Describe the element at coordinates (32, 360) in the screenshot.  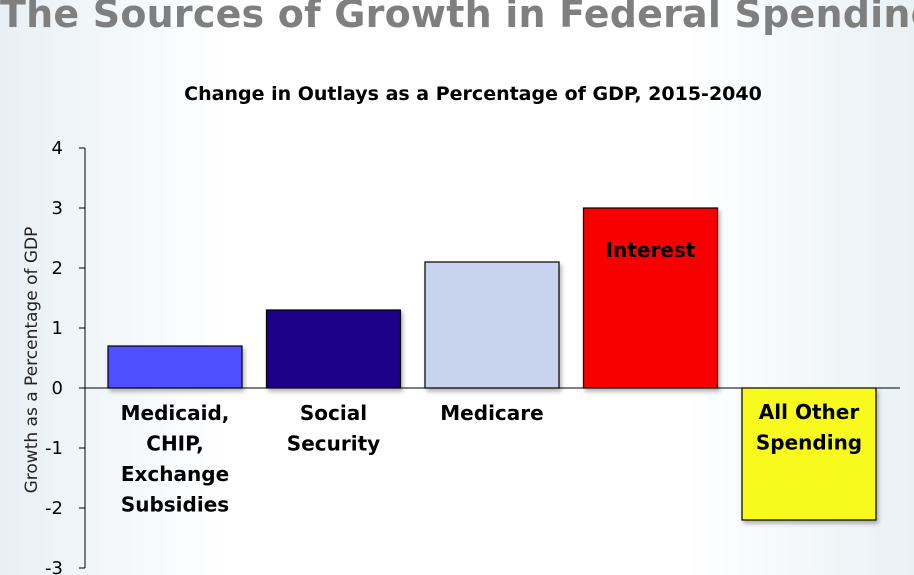
I see `y-axis-label: Growth as a Percentage of GDP` at that location.